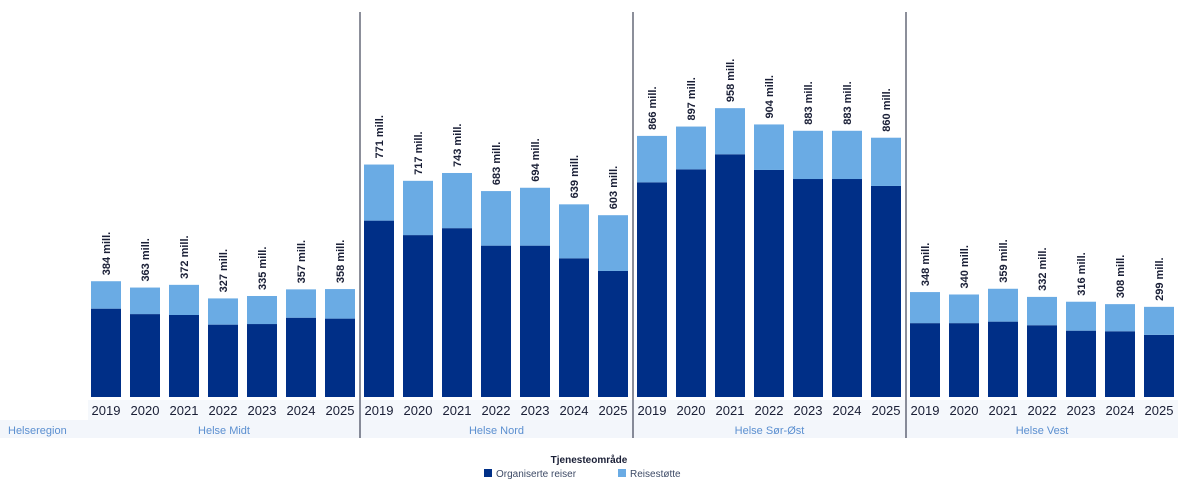  I want to click on bar-total-label: 866 mill., so click(653, 107).